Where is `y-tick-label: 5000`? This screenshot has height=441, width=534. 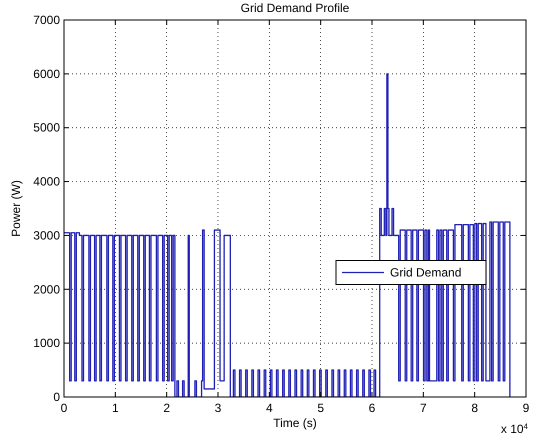 y-tick-label: 5000 is located at coordinates (46, 127).